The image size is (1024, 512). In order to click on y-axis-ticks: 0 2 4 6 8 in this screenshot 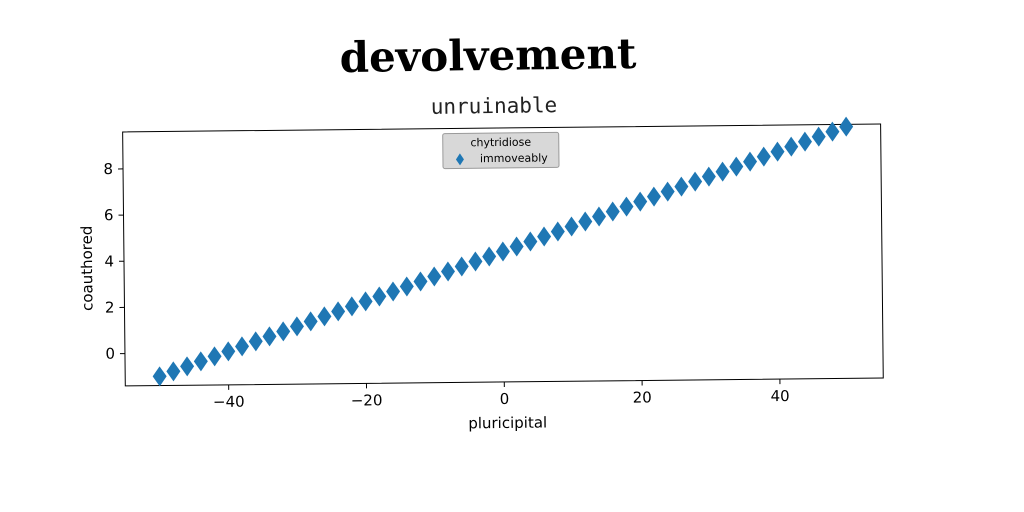, I will do `click(114, 261)`.